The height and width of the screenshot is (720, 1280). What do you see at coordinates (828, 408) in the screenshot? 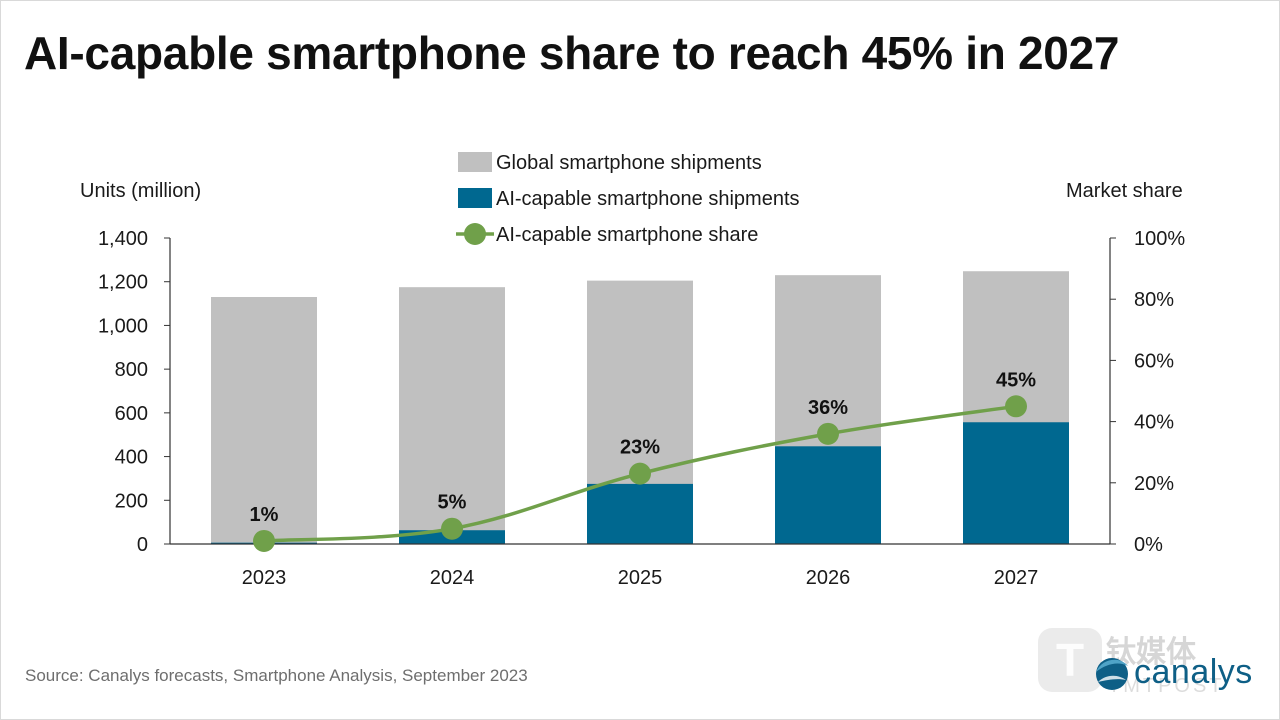
I see `ai-share-data-label-2026: 36%` at bounding box center [828, 408].